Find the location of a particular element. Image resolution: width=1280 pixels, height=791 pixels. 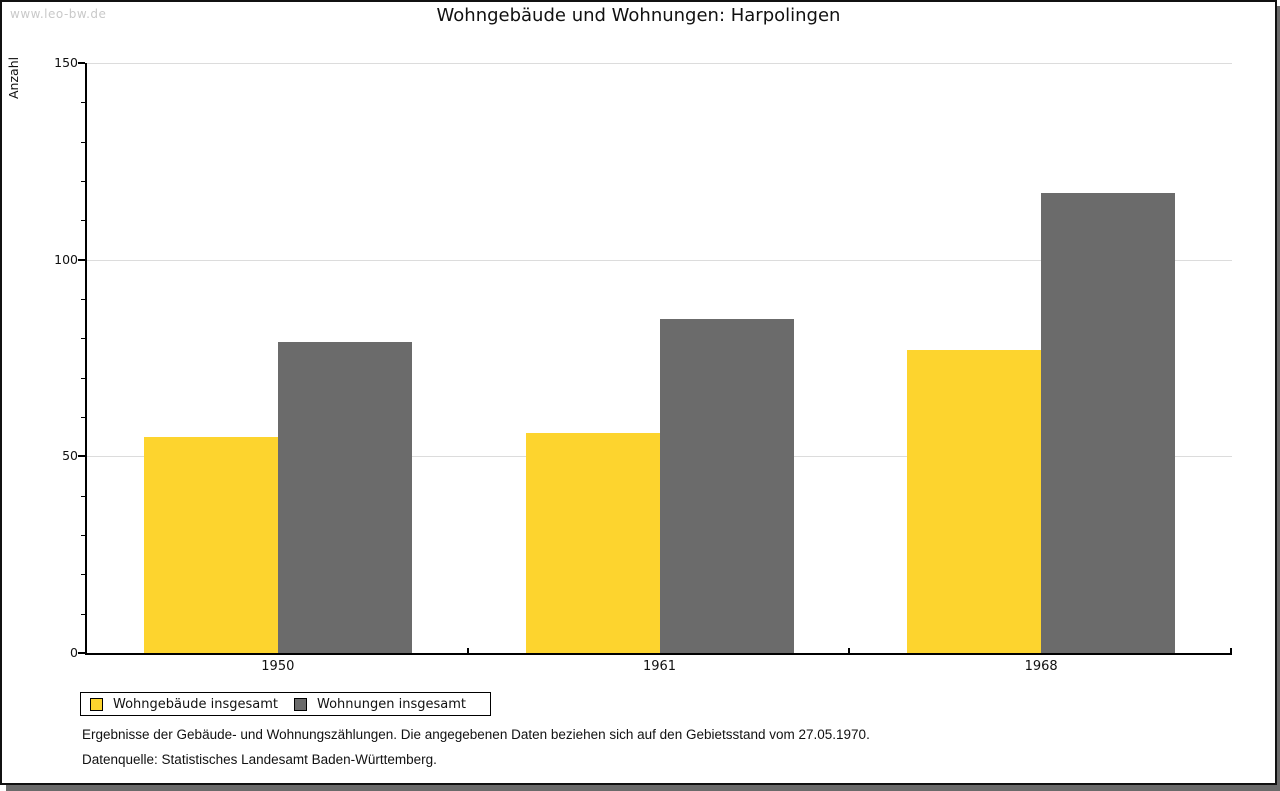

page-title: Wohngebäude und Wohnungen: Harpolingen is located at coordinates (638, 15).